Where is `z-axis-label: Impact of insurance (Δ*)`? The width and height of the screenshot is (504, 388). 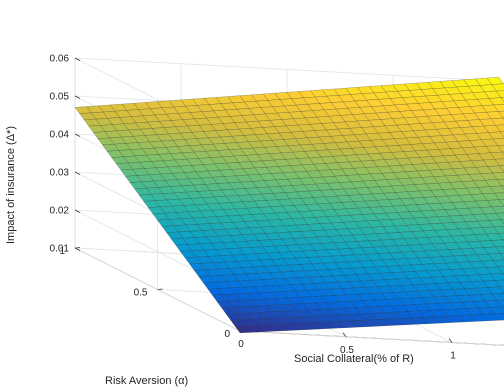
z-axis-label: Impact of insurance (Δ*) is located at coordinates (11, 185).